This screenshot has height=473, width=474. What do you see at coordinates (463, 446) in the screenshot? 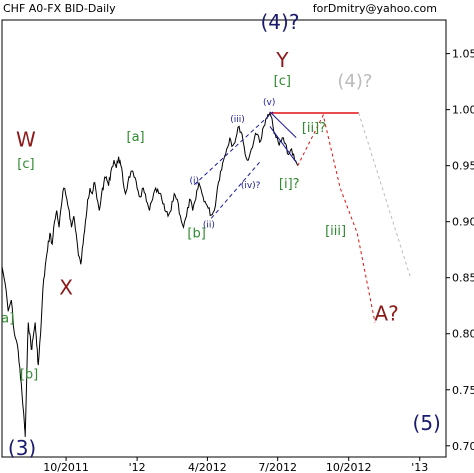
I see `y-tick-label: 0.700` at bounding box center [463, 446].